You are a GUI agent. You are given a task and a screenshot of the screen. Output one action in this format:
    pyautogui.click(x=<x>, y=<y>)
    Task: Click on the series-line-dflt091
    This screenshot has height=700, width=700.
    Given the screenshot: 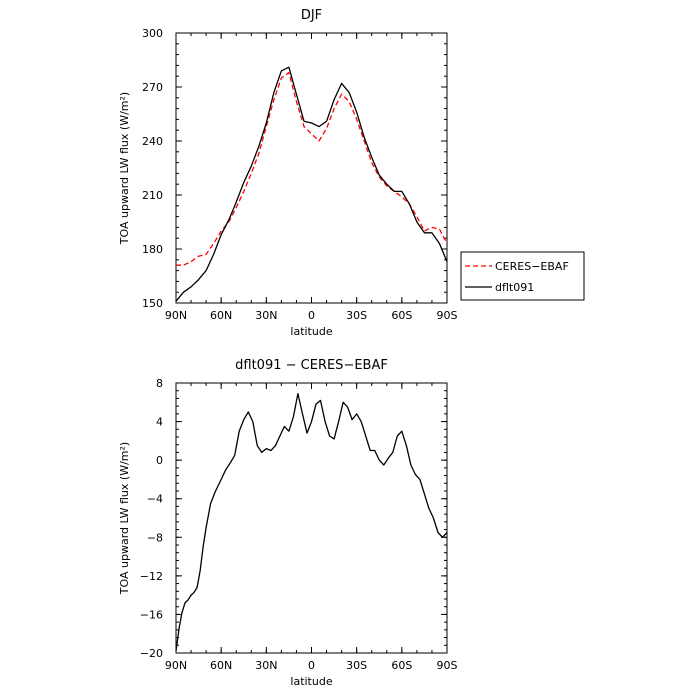 What is the action you would take?
    pyautogui.click(x=311, y=184)
    